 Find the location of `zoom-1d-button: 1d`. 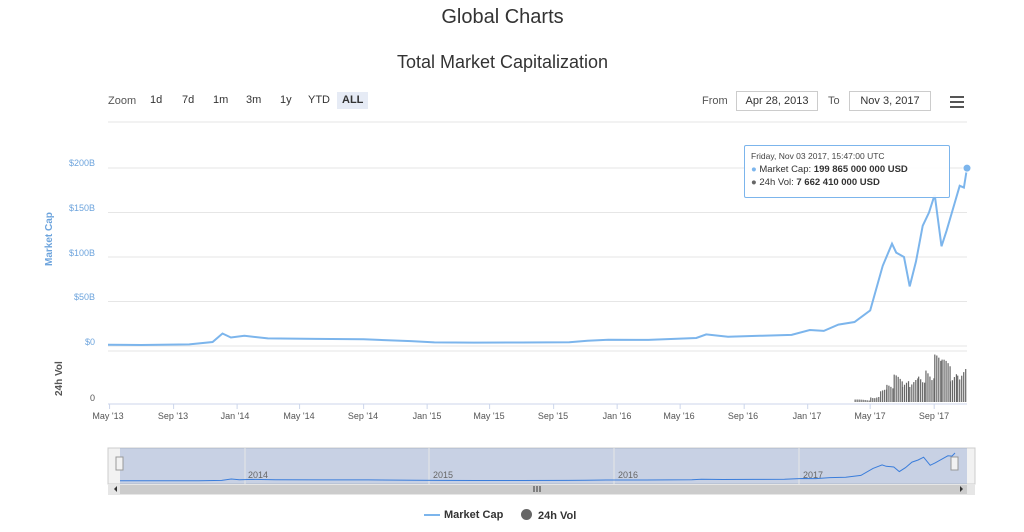

zoom-1d-button: 1d is located at coordinates (156, 100).